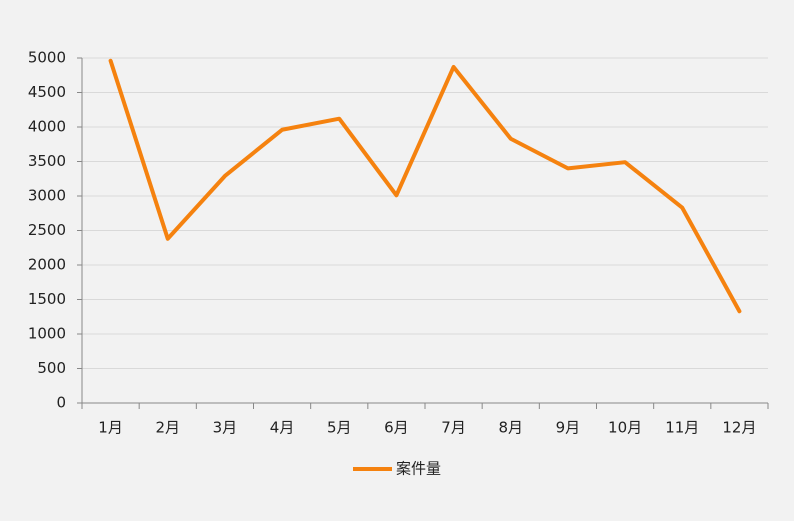 The width and height of the screenshot is (794, 521). What do you see at coordinates (51, 368) in the screenshot?
I see `y-tick-label: 500` at bounding box center [51, 368].